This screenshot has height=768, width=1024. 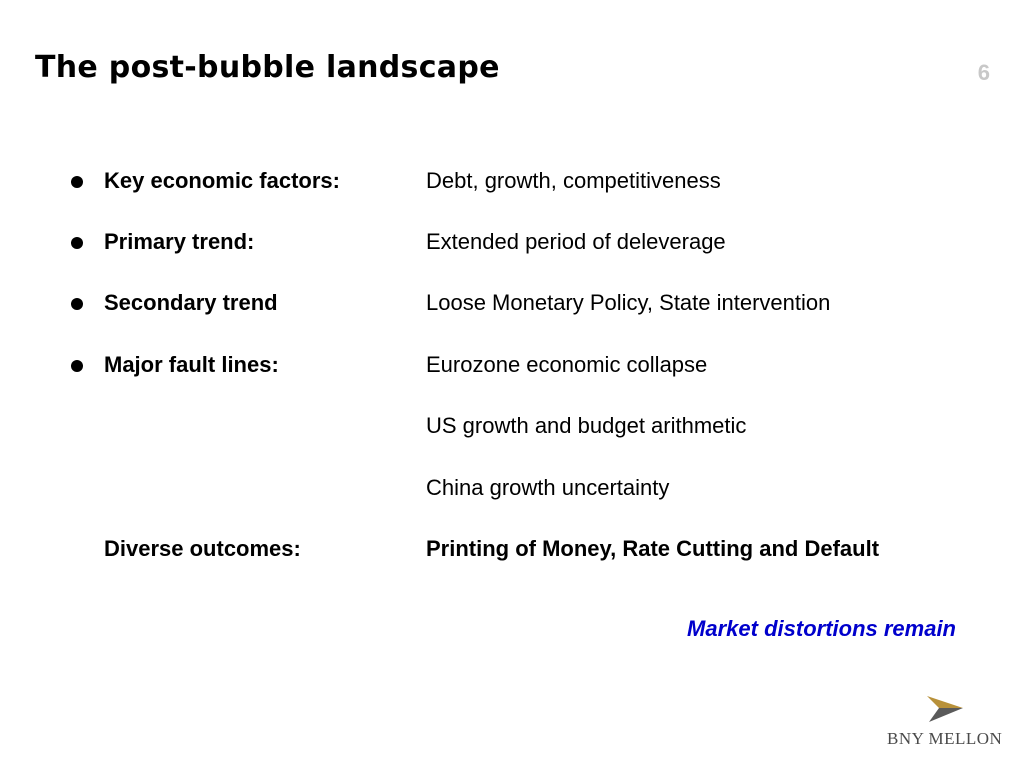 I want to click on item-value: Debt, growth, competitiveness, so click(x=573, y=180).